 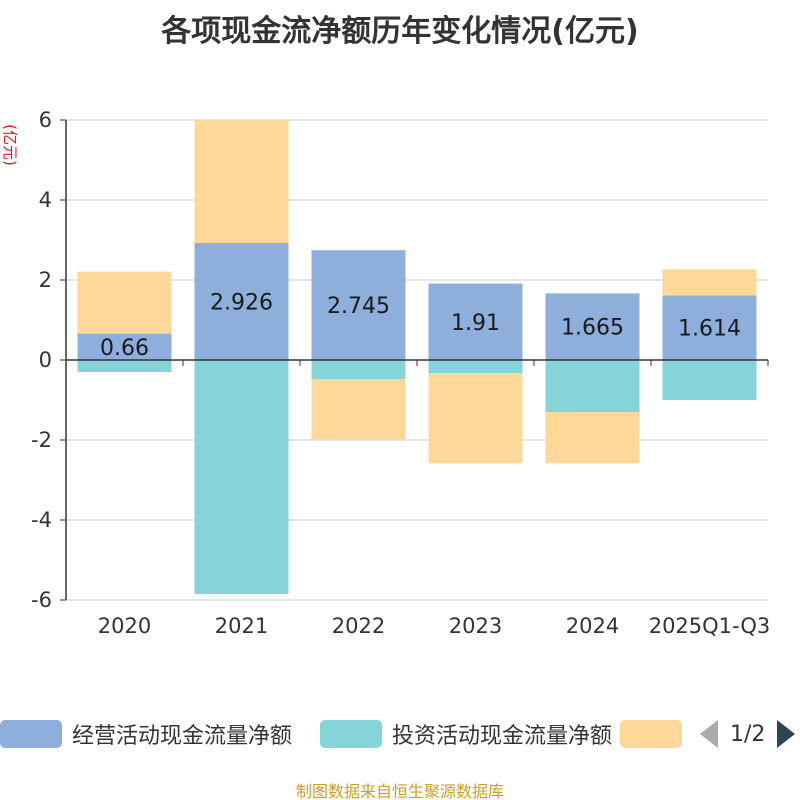 I want to click on data-label-2022: 2.745, so click(x=358, y=306).